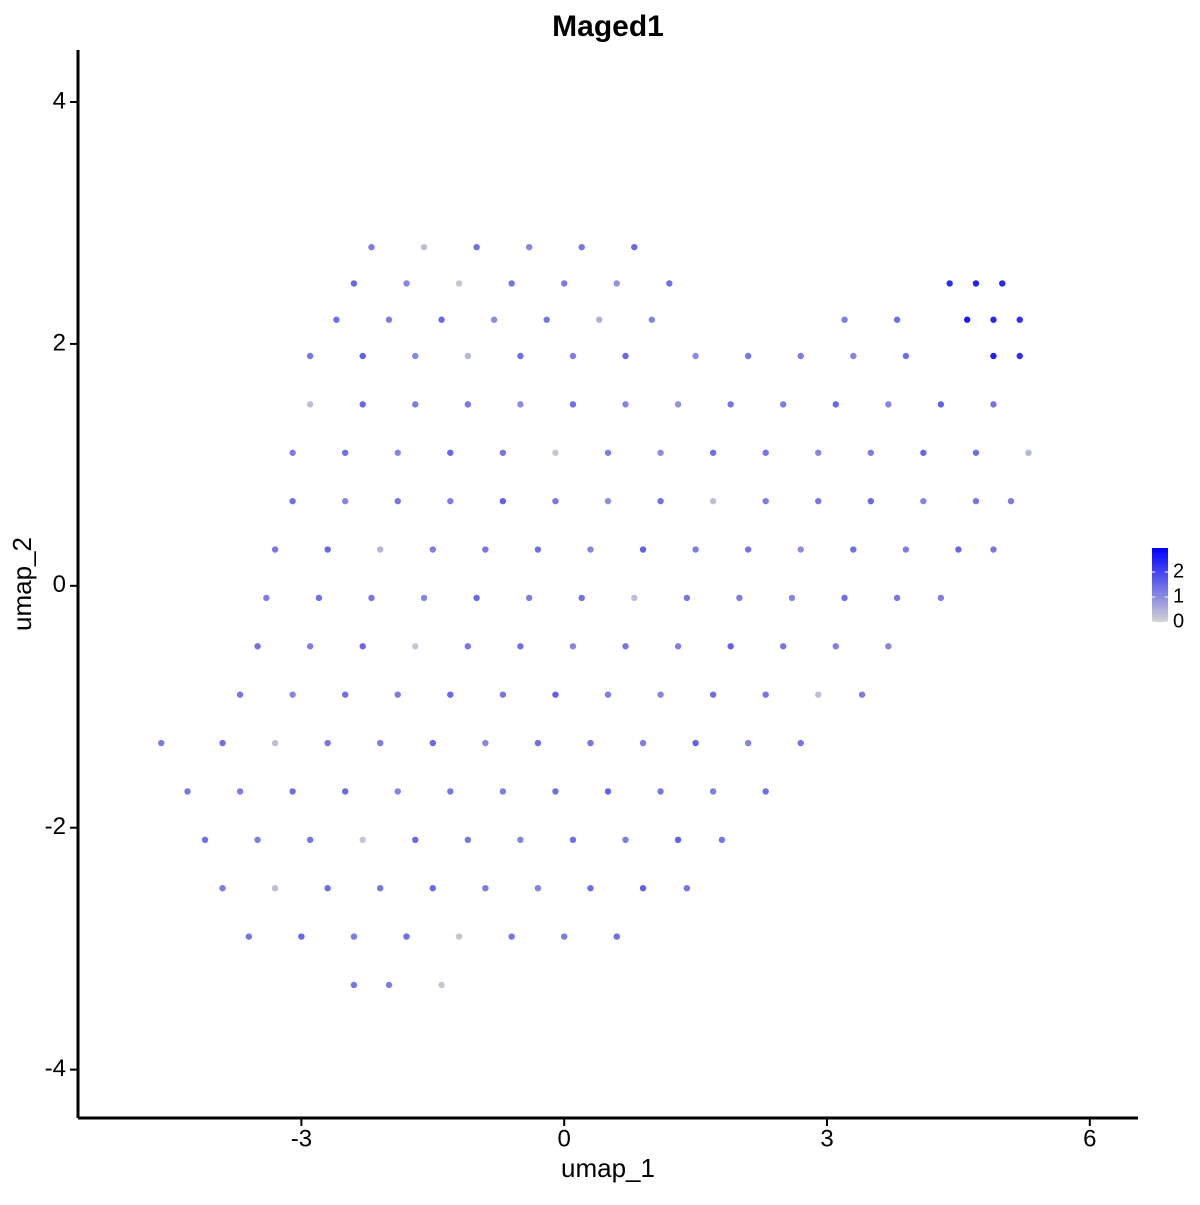  I want to click on x-tick-label: 0, so click(564, 1138).